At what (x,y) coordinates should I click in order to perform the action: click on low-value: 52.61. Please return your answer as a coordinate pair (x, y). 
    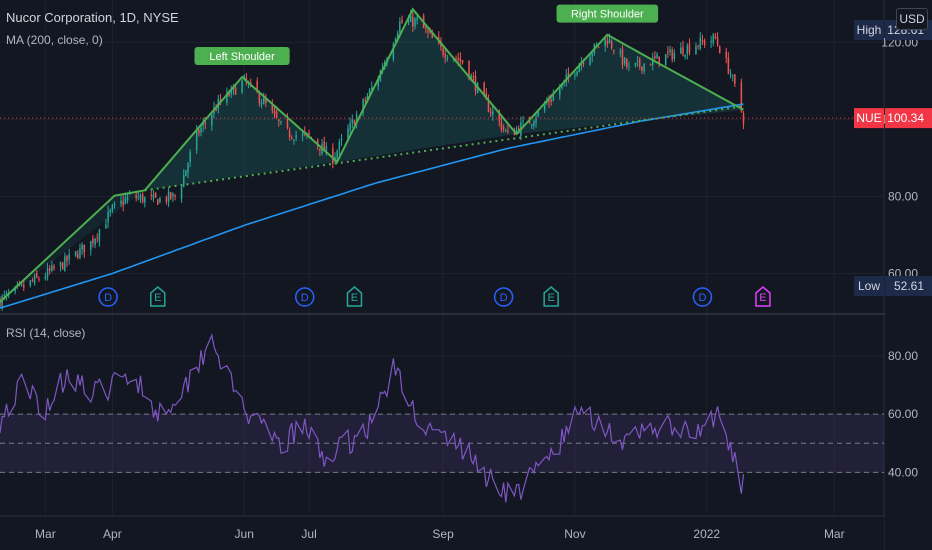
    Looking at the image, I should click on (909, 286).